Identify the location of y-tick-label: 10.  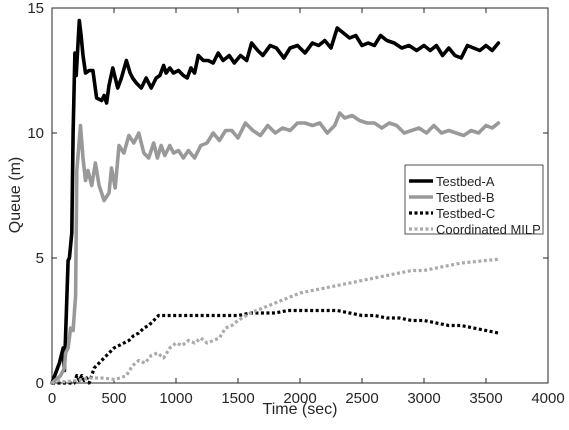
(35, 133).